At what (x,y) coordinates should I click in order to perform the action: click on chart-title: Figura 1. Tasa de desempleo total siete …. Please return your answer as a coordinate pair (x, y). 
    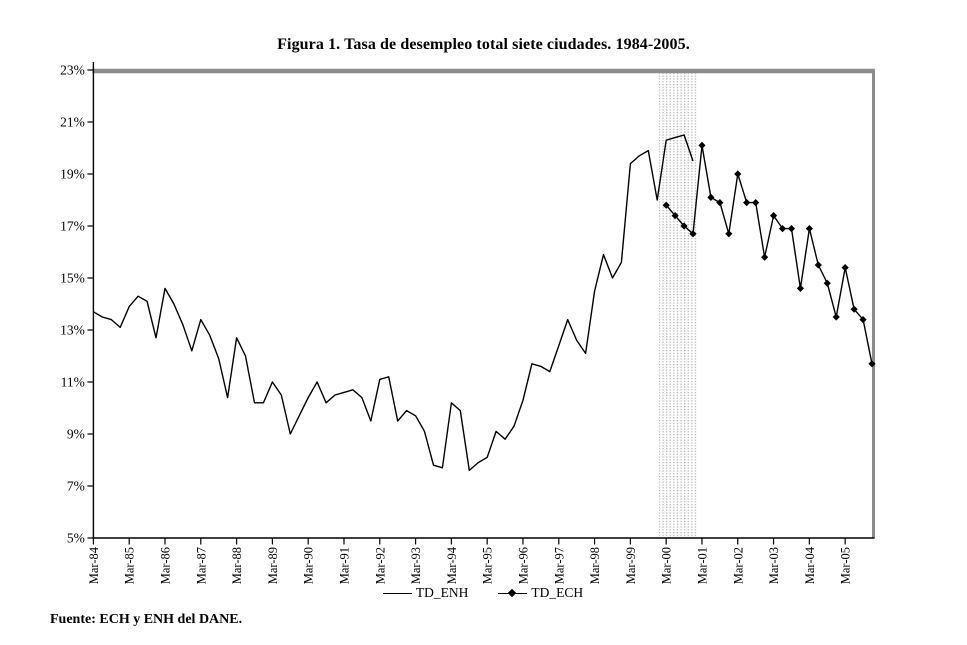
    Looking at the image, I should click on (483, 44).